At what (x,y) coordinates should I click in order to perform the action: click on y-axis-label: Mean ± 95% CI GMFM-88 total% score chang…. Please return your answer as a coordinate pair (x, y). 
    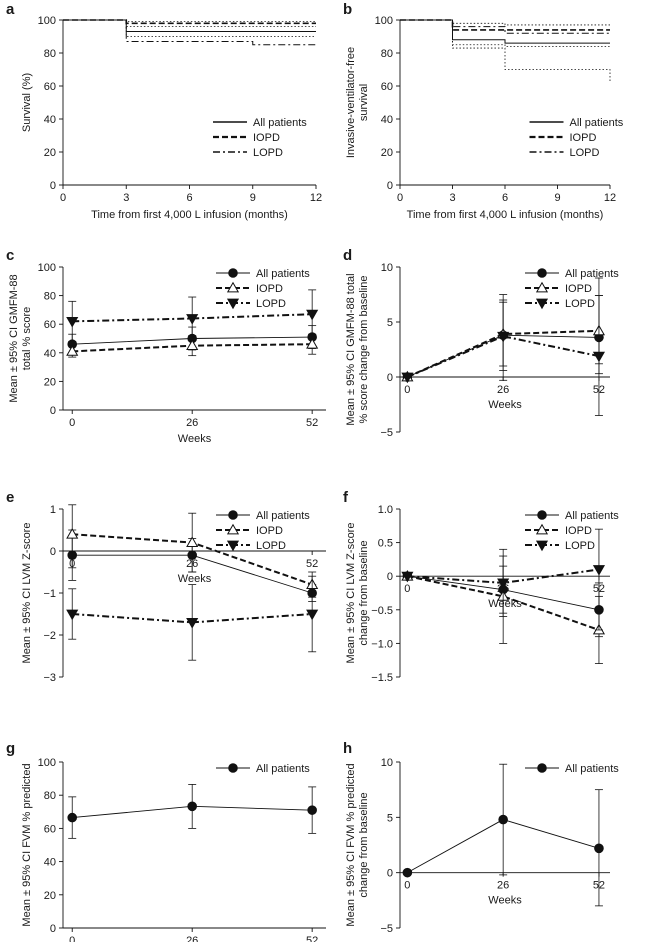
    Looking at the image, I should click on (357, 349).